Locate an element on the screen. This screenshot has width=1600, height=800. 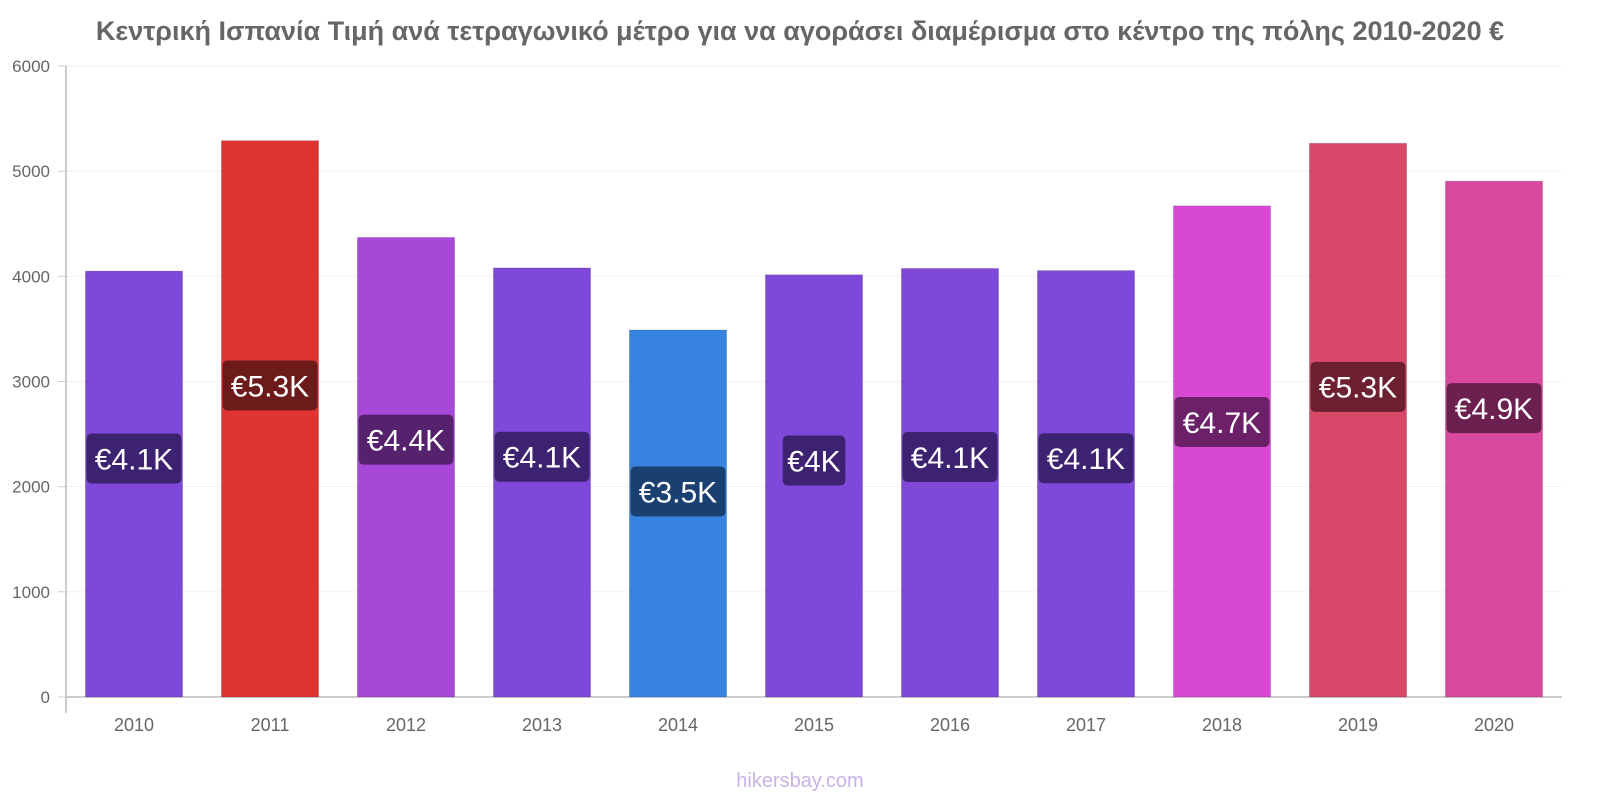
y-tick-label: 3000 is located at coordinates (31, 382).